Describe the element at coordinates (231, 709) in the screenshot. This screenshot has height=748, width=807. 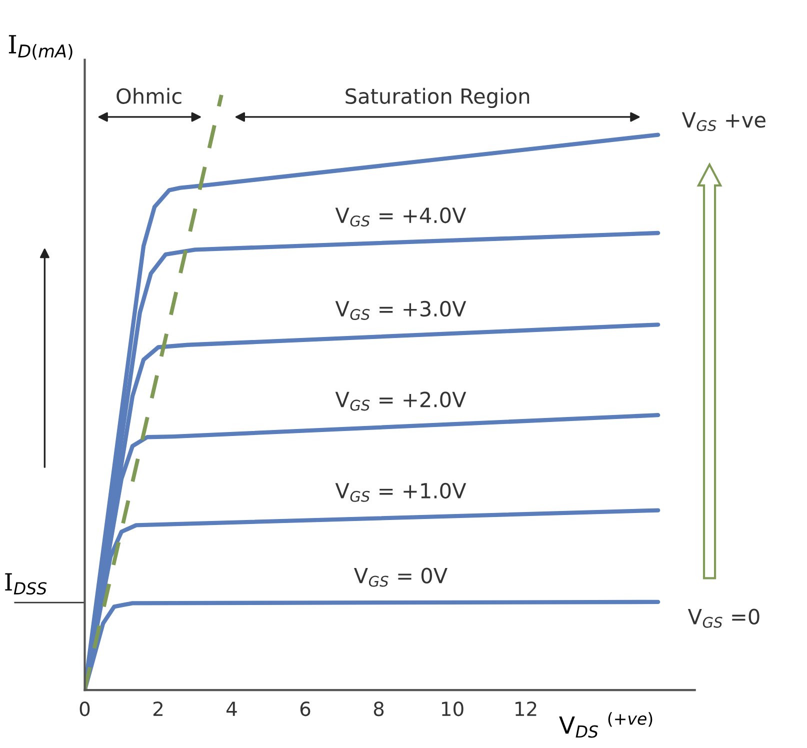
I see `x-tick-label: 4` at that location.